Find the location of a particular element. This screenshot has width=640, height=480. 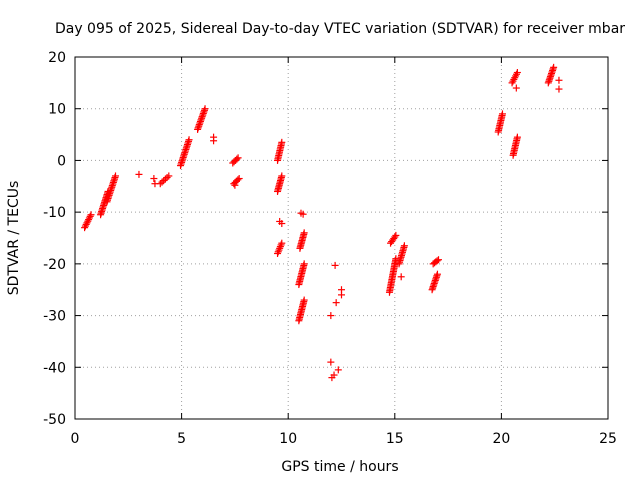

y-tick-label: -50 is located at coordinates (54, 420).